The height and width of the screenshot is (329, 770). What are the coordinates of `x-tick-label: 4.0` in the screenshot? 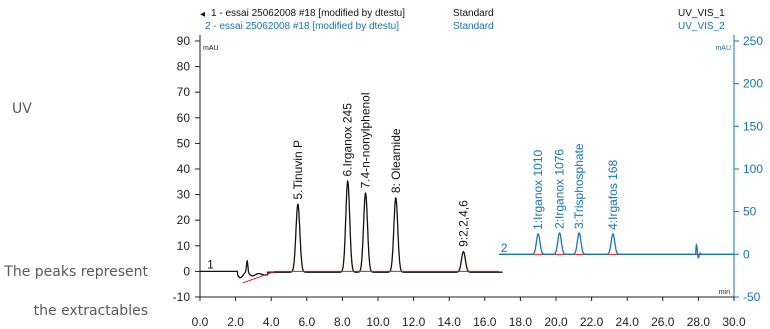 It's located at (271, 322).